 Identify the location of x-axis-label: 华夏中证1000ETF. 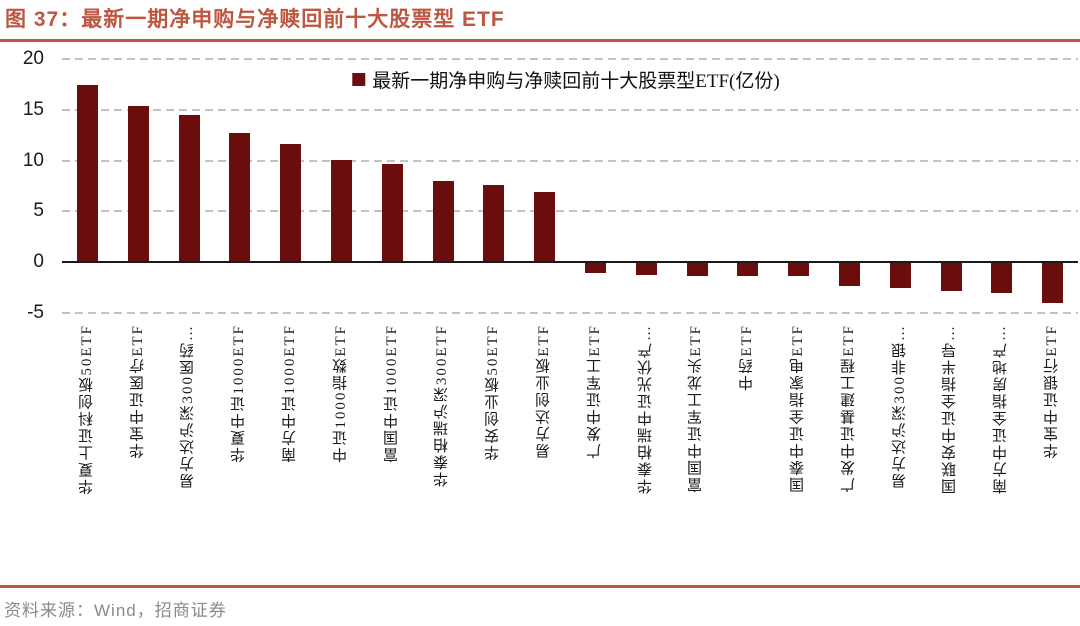
(239, 393).